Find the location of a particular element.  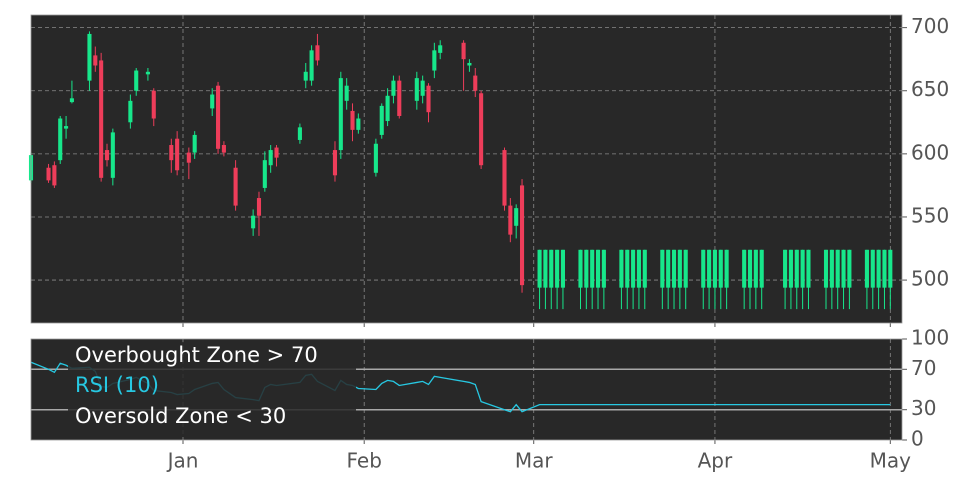

y-tick-label: 500 is located at coordinates (930, 279).